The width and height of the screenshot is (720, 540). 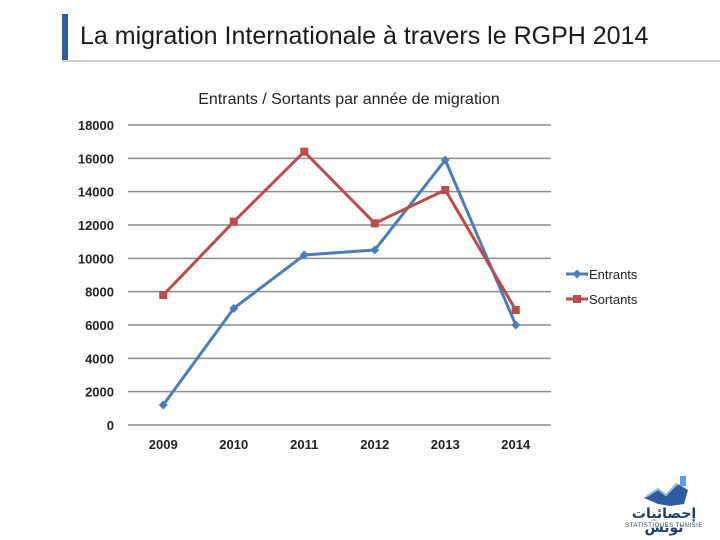 I want to click on y-tick-label: 2000, so click(x=99, y=392).